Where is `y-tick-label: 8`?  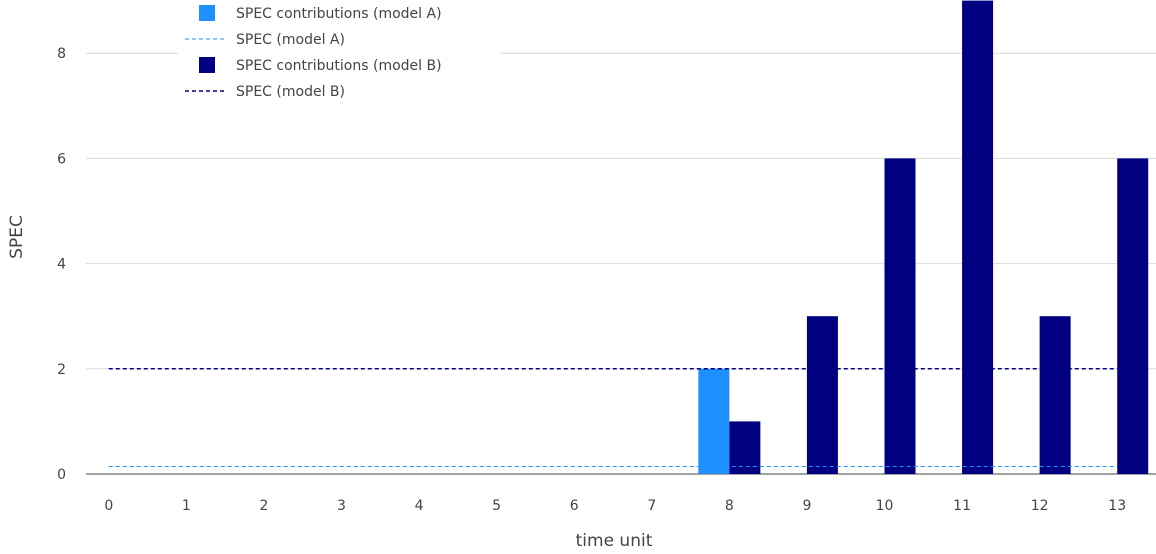
y-tick-label: 8 is located at coordinates (61, 54).